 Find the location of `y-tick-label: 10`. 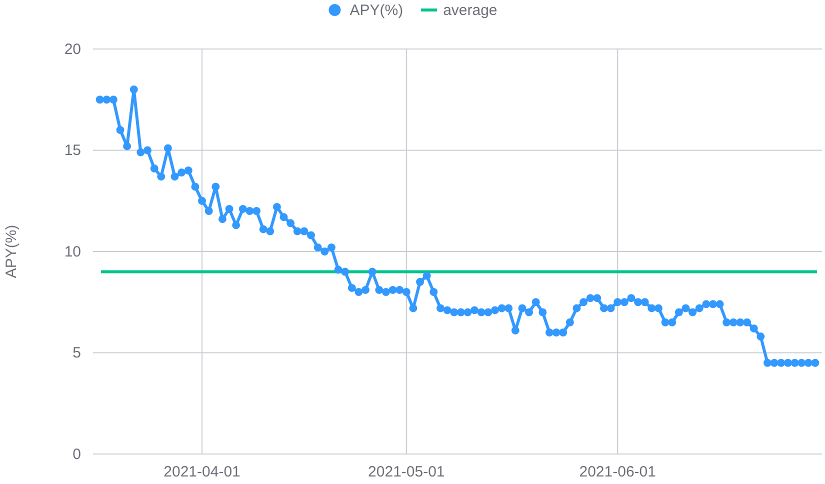

y-tick-label: 10 is located at coordinates (72, 251).